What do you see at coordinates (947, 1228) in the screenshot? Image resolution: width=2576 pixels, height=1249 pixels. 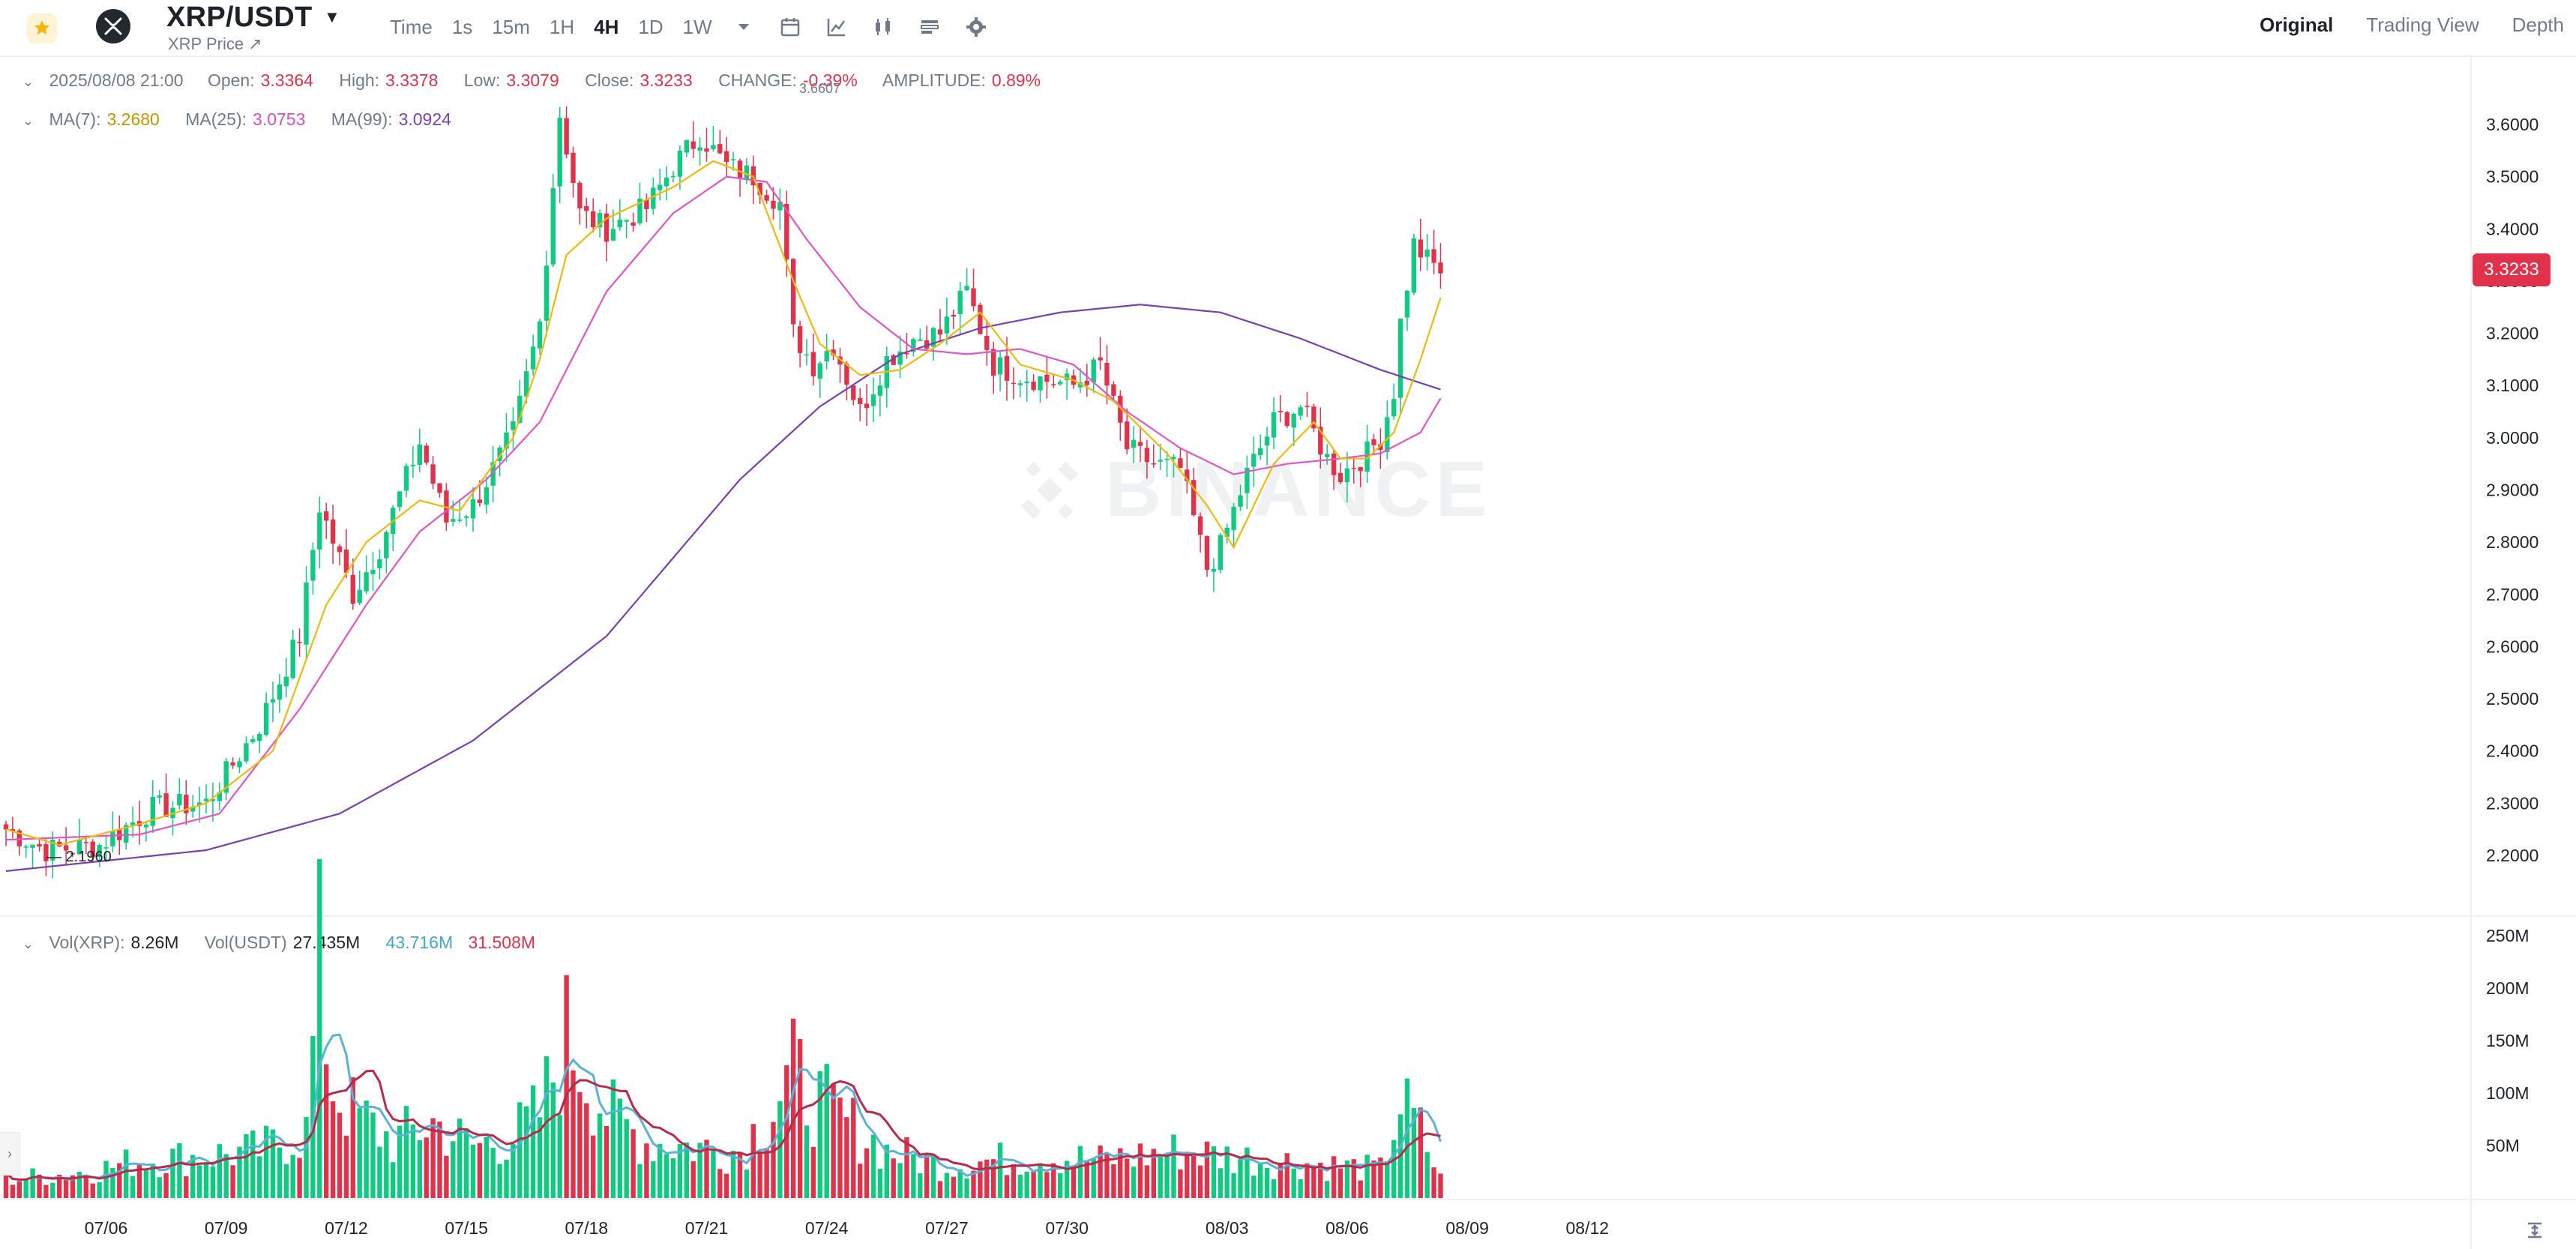 I see `date-tick-label: 07/27` at bounding box center [947, 1228].